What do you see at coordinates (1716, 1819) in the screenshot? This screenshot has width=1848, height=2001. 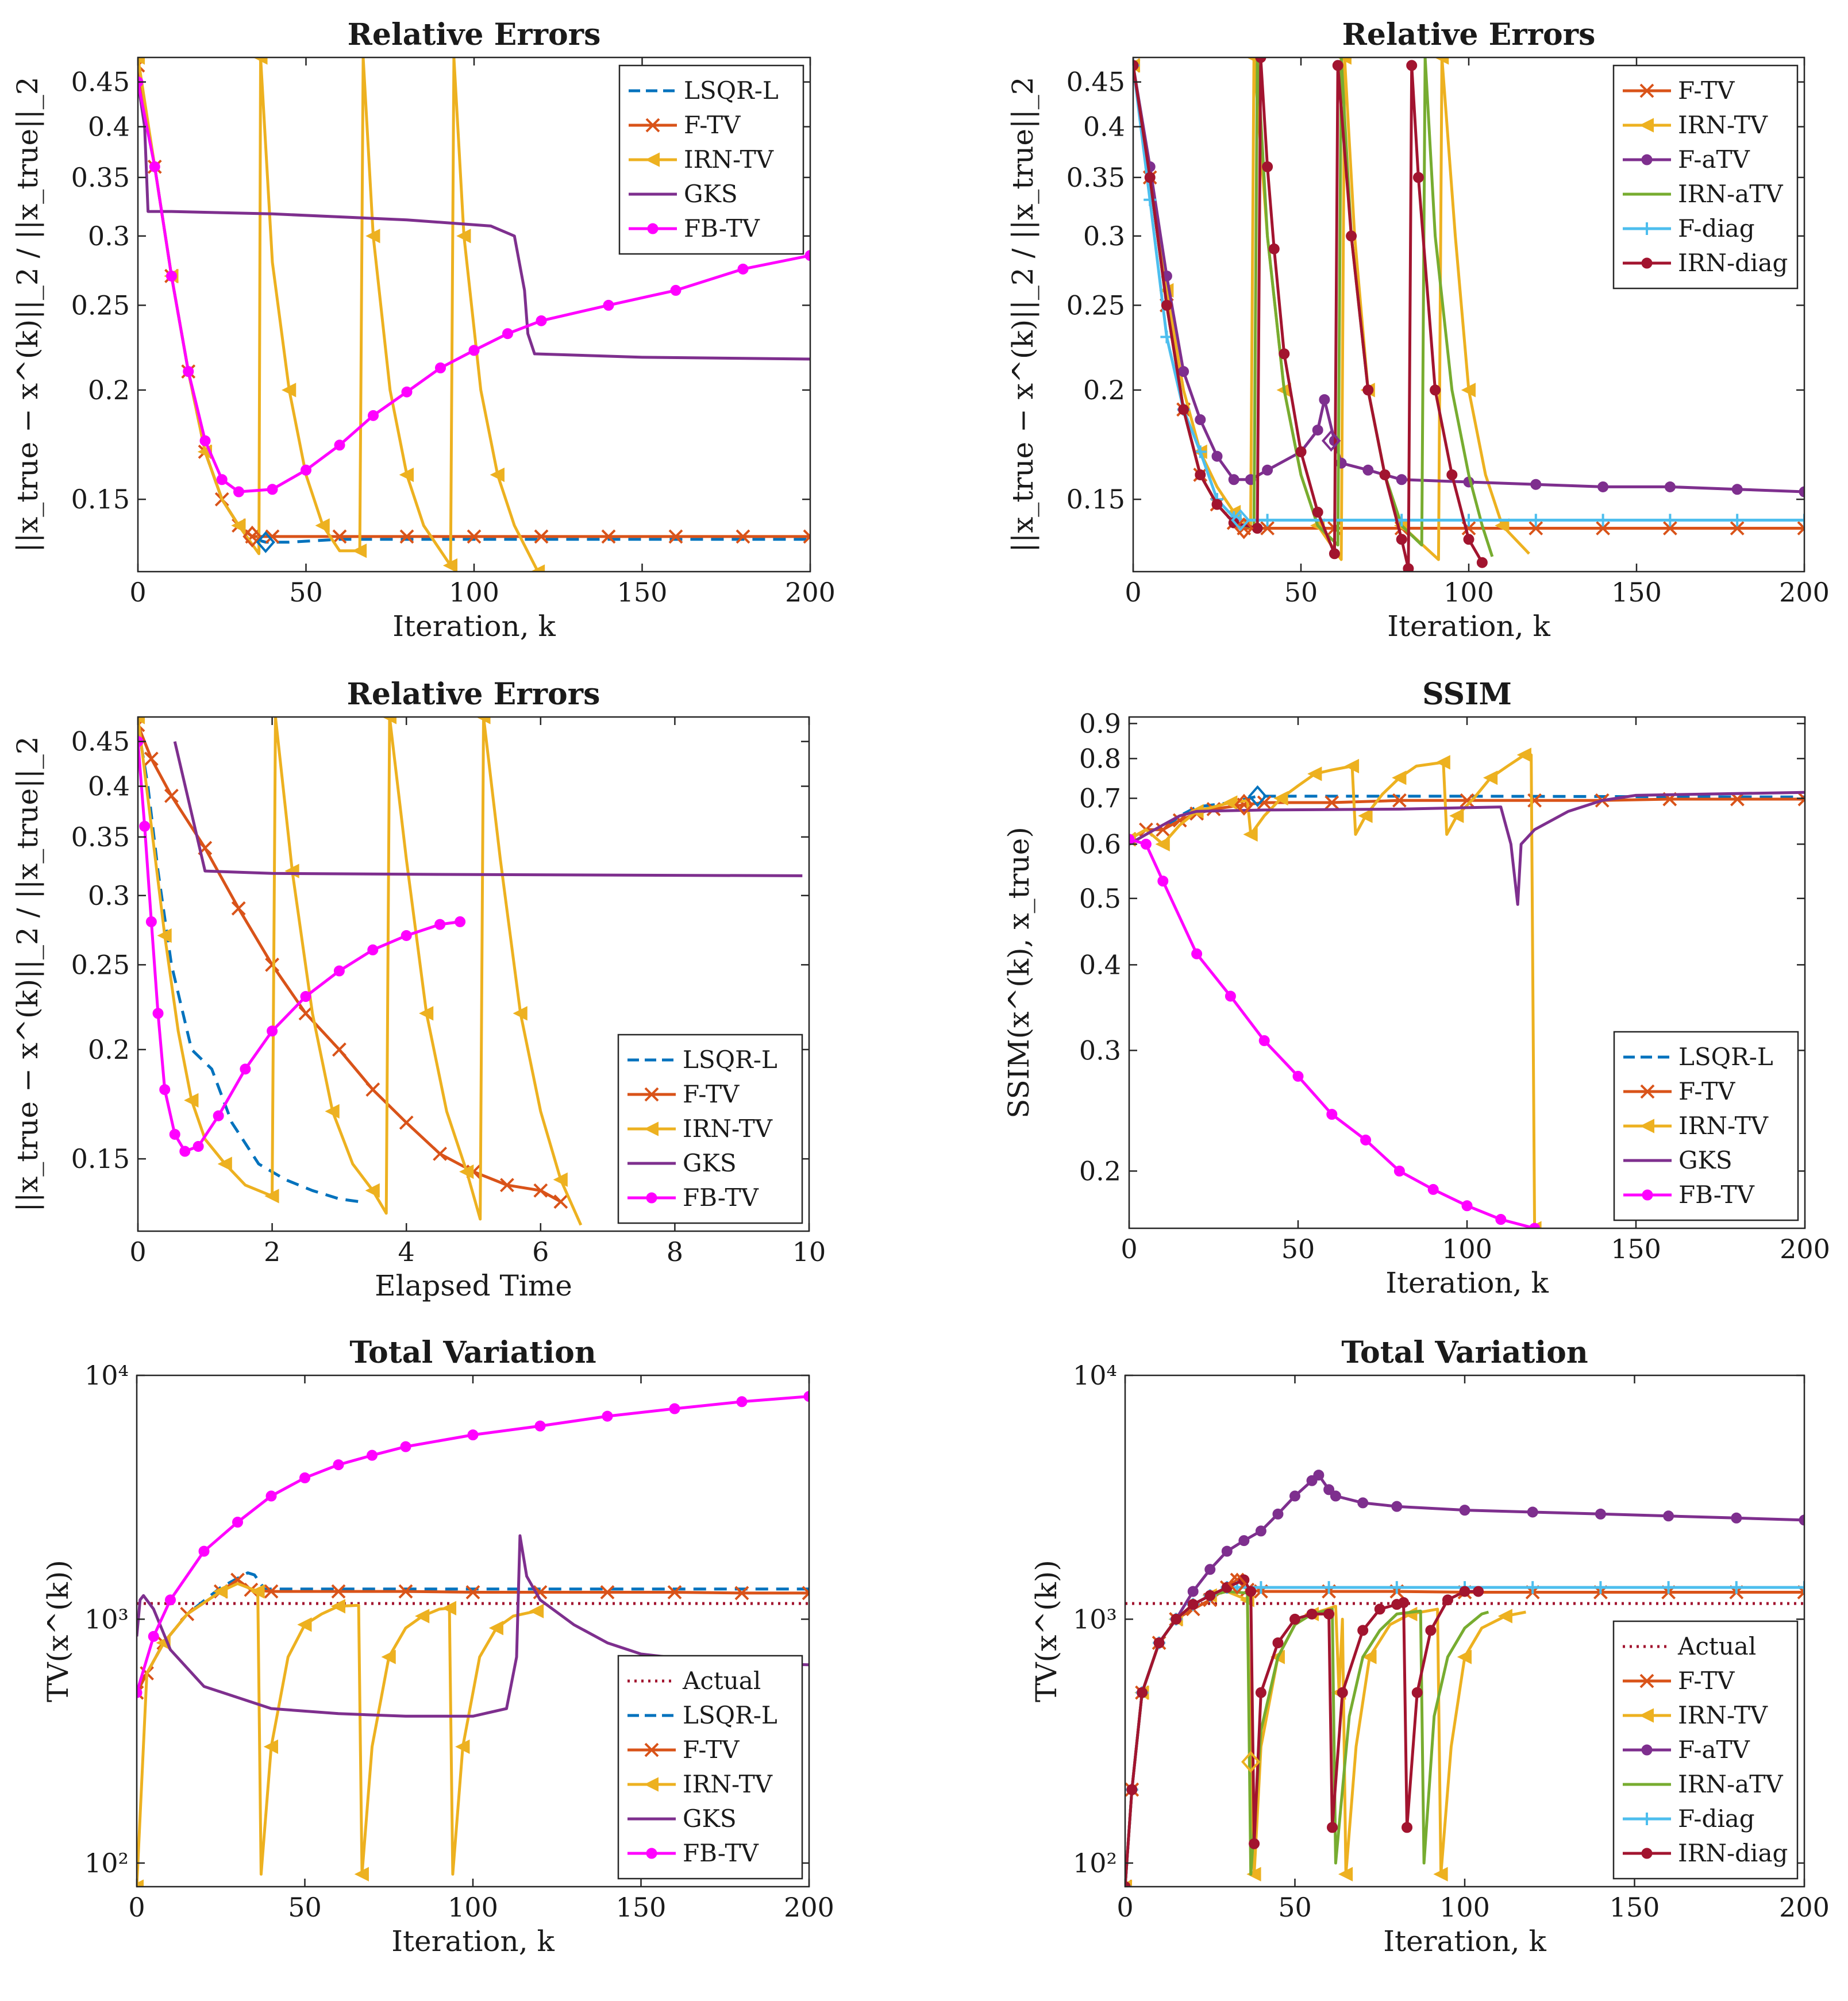 I see `legend-label-f-diag: F-diag` at bounding box center [1716, 1819].